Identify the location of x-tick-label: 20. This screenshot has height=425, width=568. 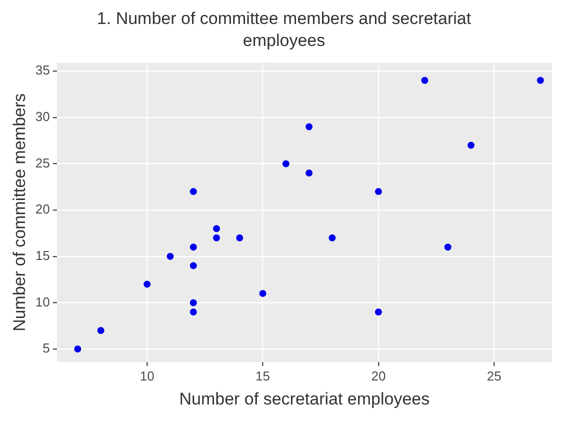
(378, 376).